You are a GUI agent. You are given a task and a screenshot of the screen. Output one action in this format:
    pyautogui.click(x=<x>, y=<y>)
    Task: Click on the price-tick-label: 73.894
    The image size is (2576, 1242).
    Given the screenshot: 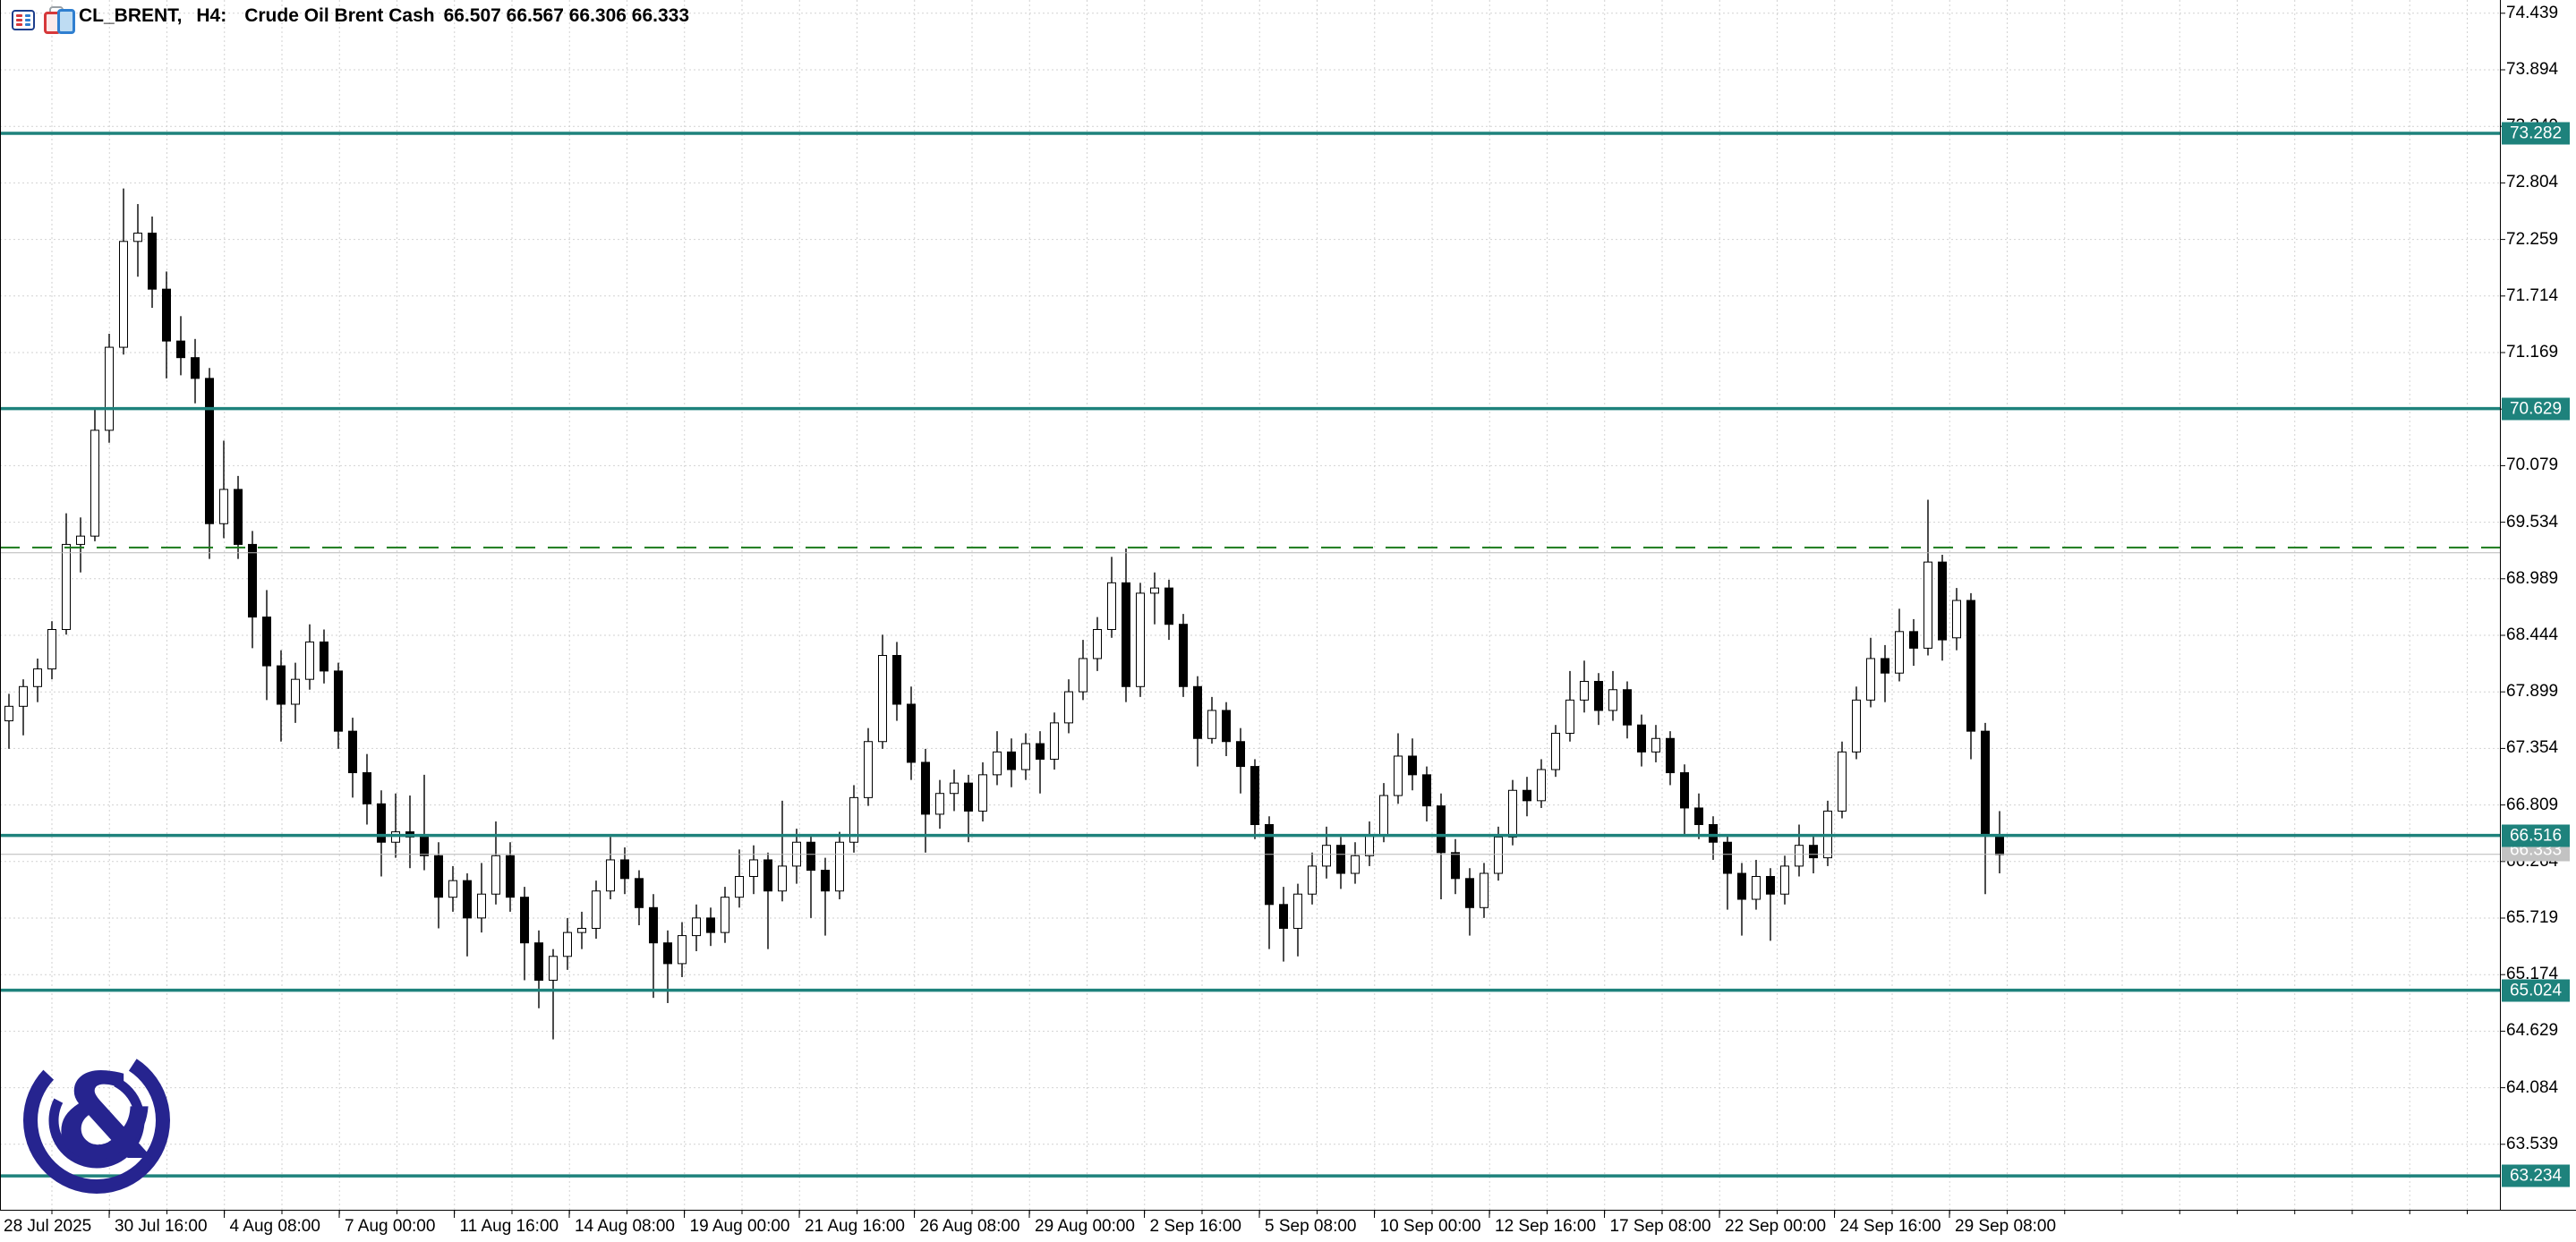 What is the action you would take?
    pyautogui.click(x=2532, y=69)
    